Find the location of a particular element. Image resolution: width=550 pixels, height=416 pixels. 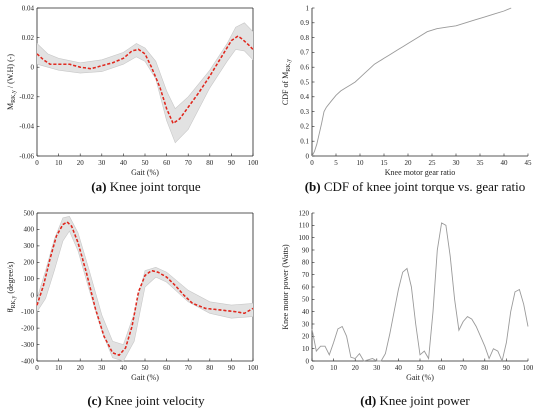

y-axis-label: Knee motor power (Watts) is located at coordinates (285, 287).